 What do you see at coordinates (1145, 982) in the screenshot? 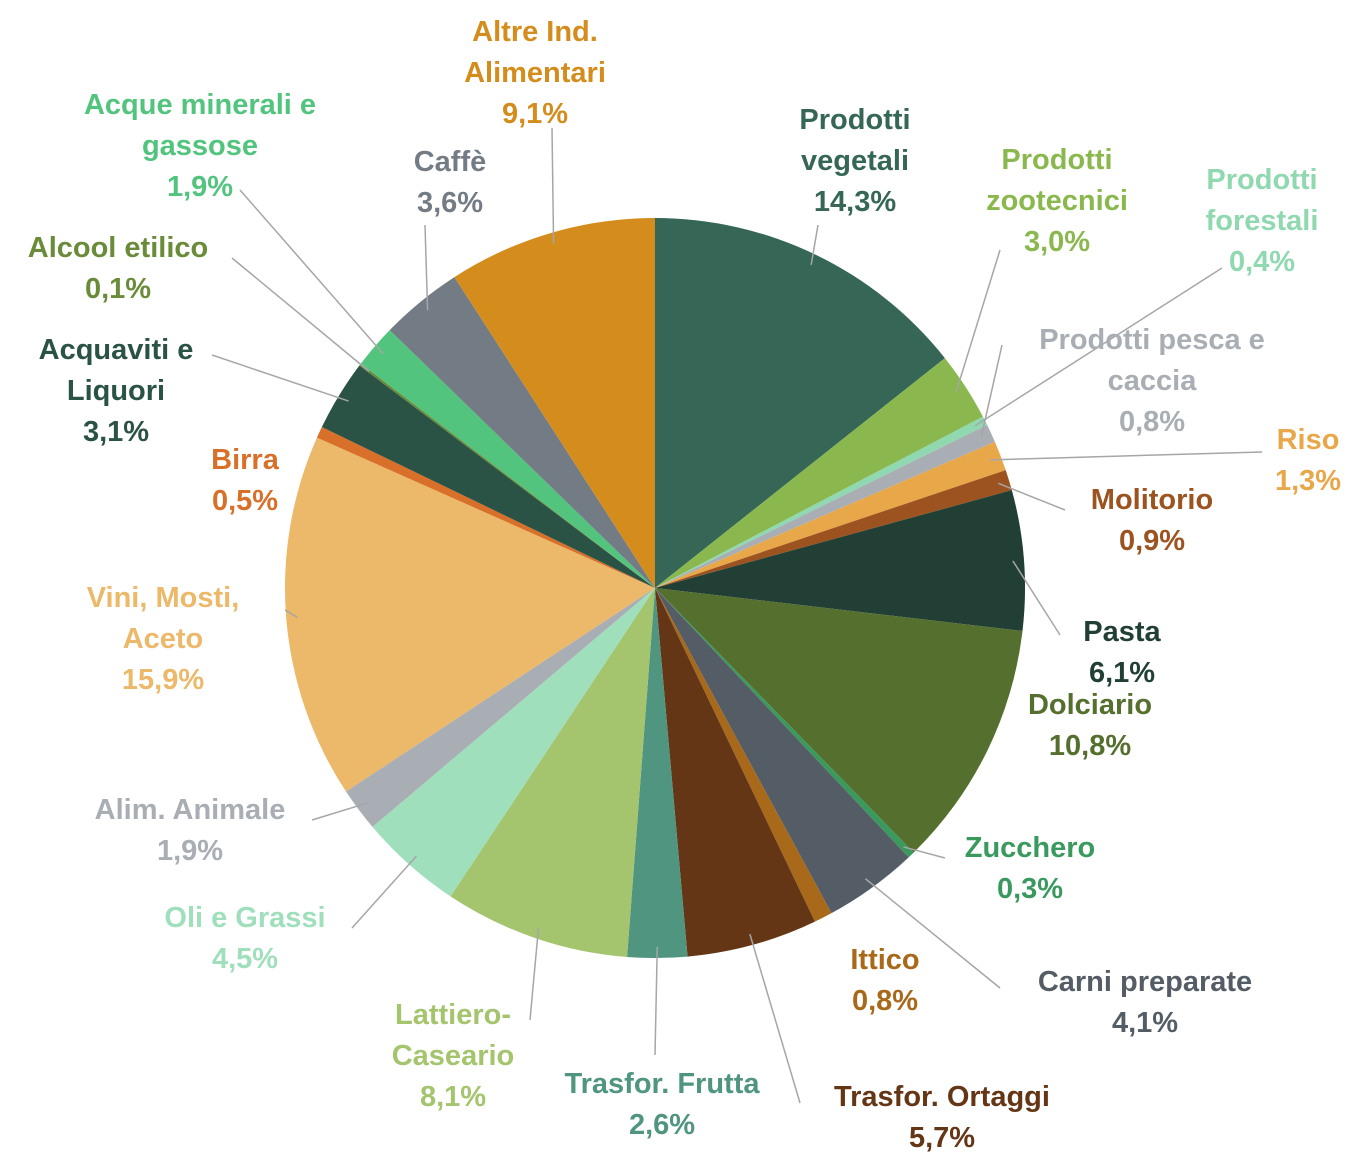
I see `category-label: Carni preparate` at bounding box center [1145, 982].